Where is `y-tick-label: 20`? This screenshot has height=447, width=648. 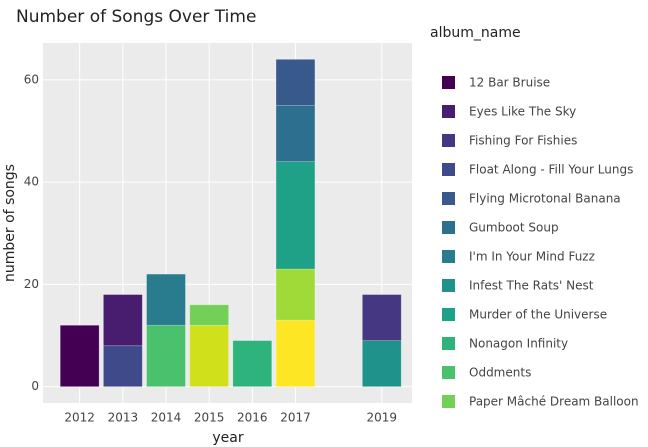 y-tick-label: 20 is located at coordinates (31, 284).